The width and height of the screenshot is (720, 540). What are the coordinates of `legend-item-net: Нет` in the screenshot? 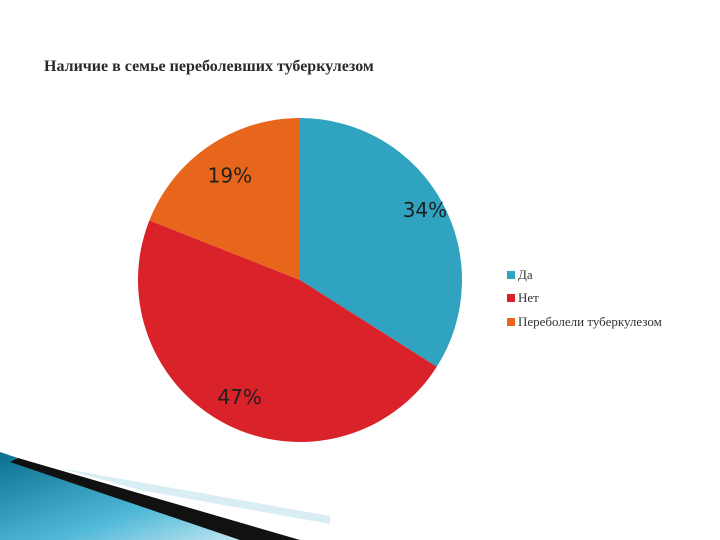 It's located at (584, 299).